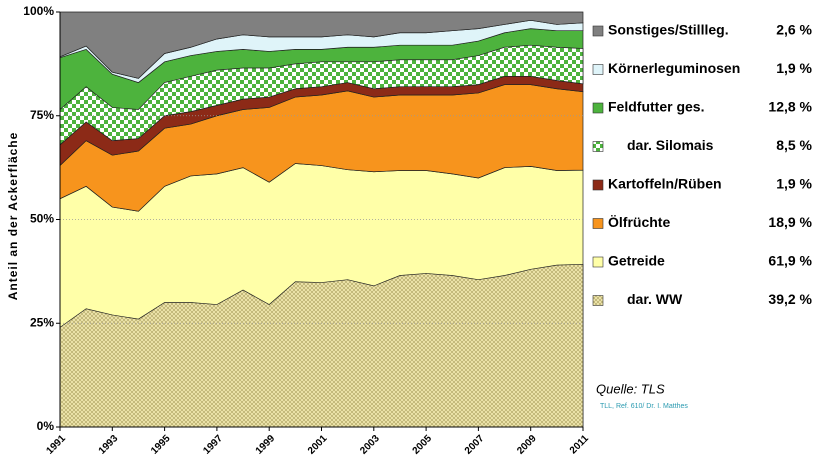 The width and height of the screenshot is (818, 466). I want to click on y-tick-label: 75%, so click(42, 115).